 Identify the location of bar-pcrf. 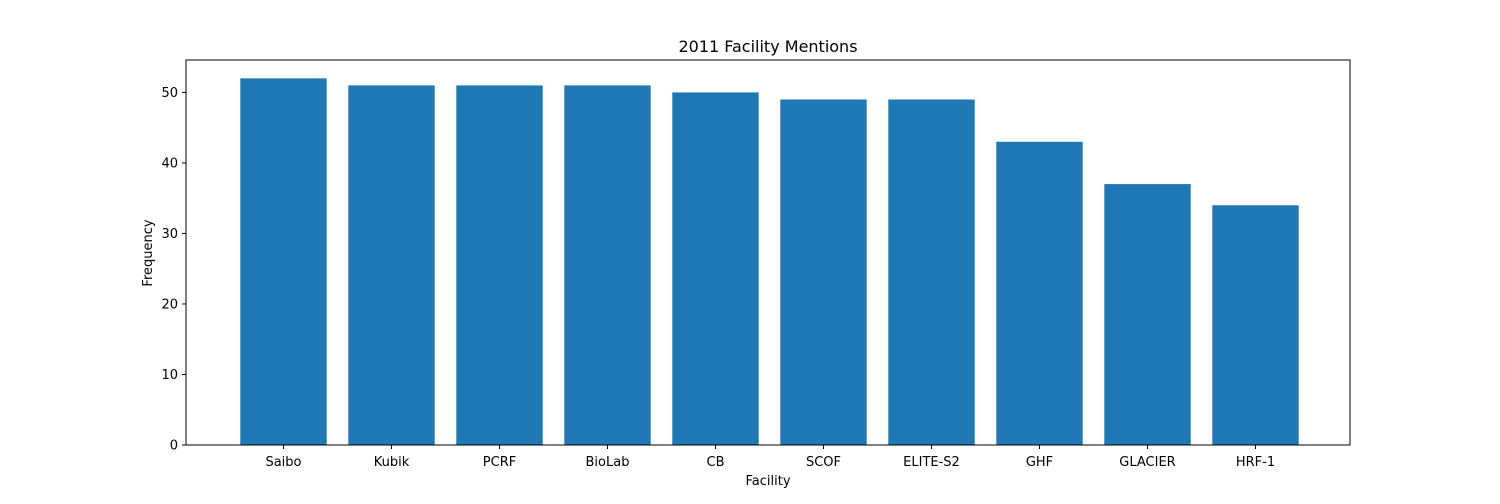
(499, 265).